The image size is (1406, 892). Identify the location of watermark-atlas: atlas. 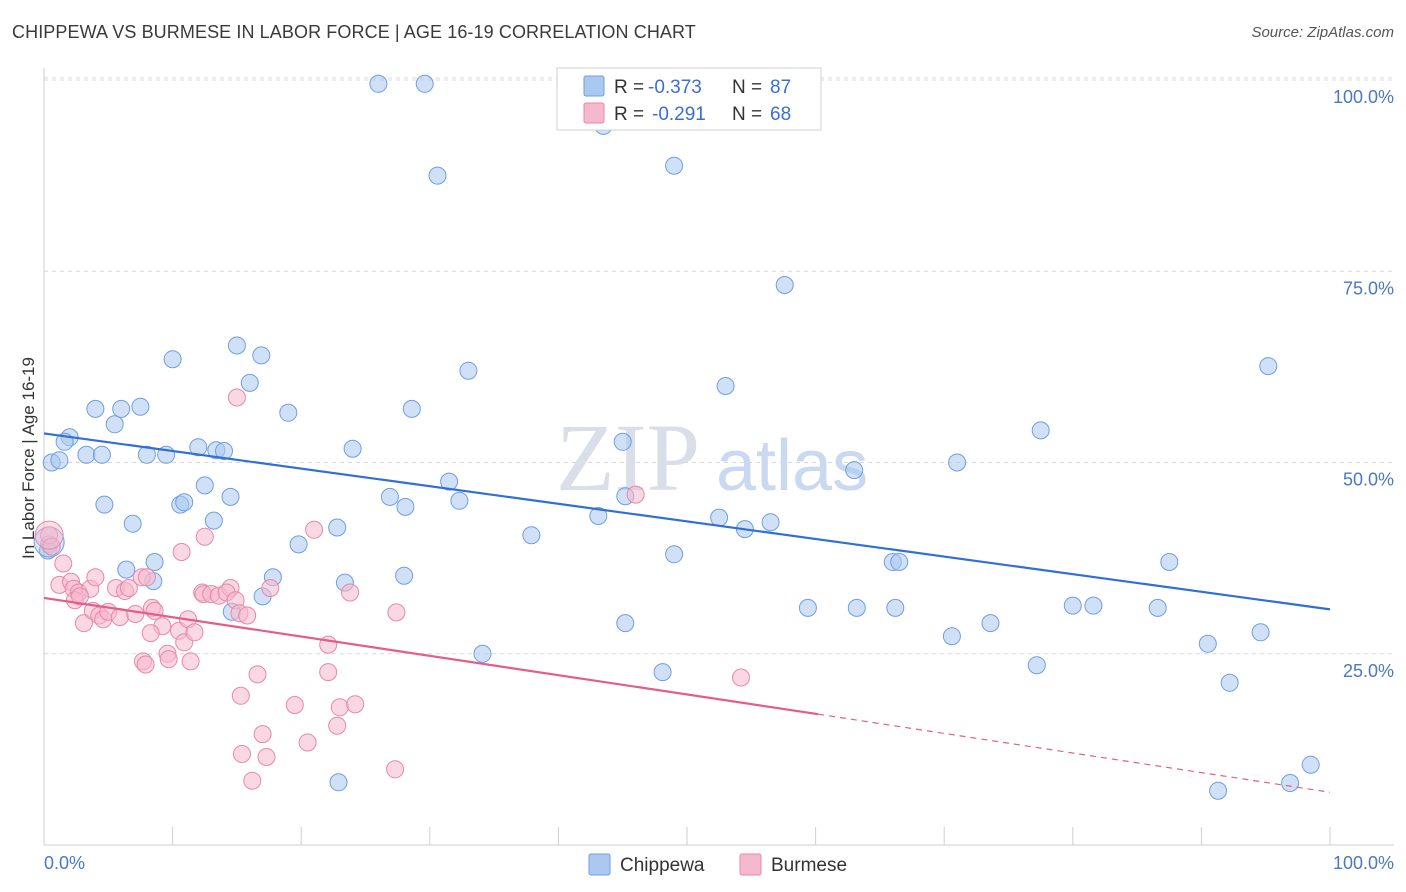
(792, 466).